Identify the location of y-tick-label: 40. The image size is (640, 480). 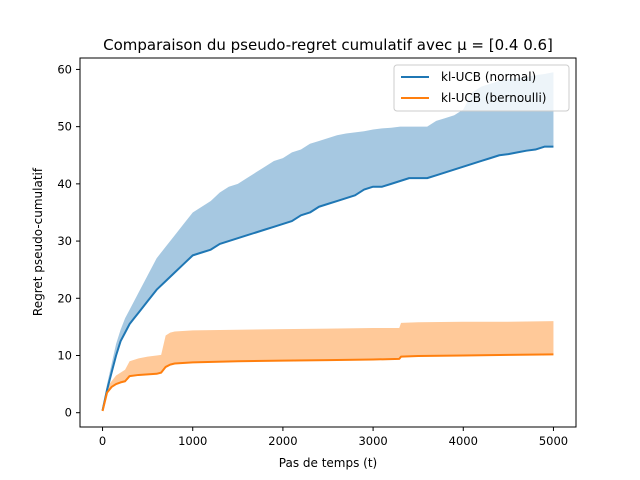
(64, 184).